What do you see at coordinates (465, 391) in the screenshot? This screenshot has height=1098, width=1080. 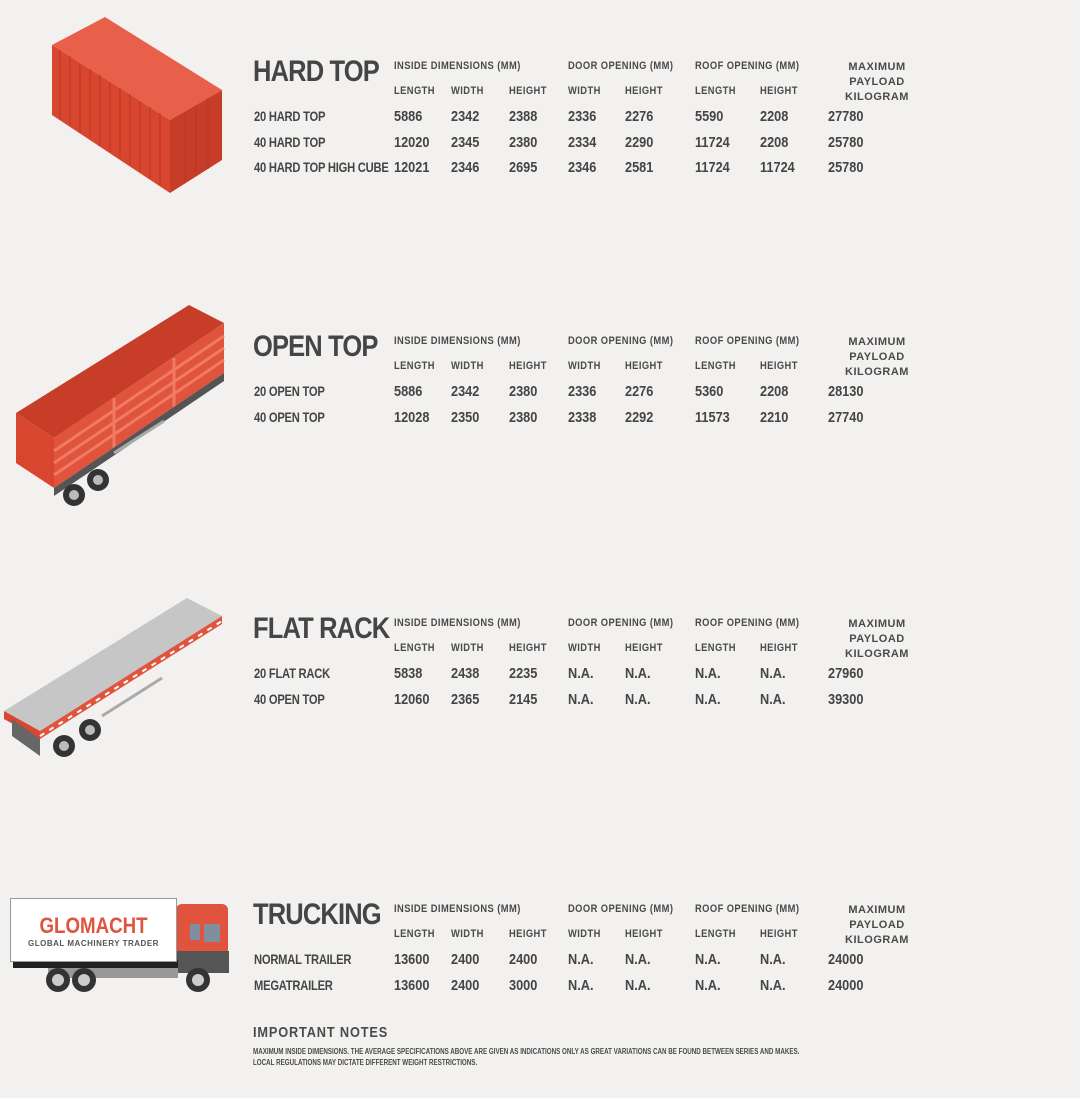 I see `cell-value: 2342` at bounding box center [465, 391].